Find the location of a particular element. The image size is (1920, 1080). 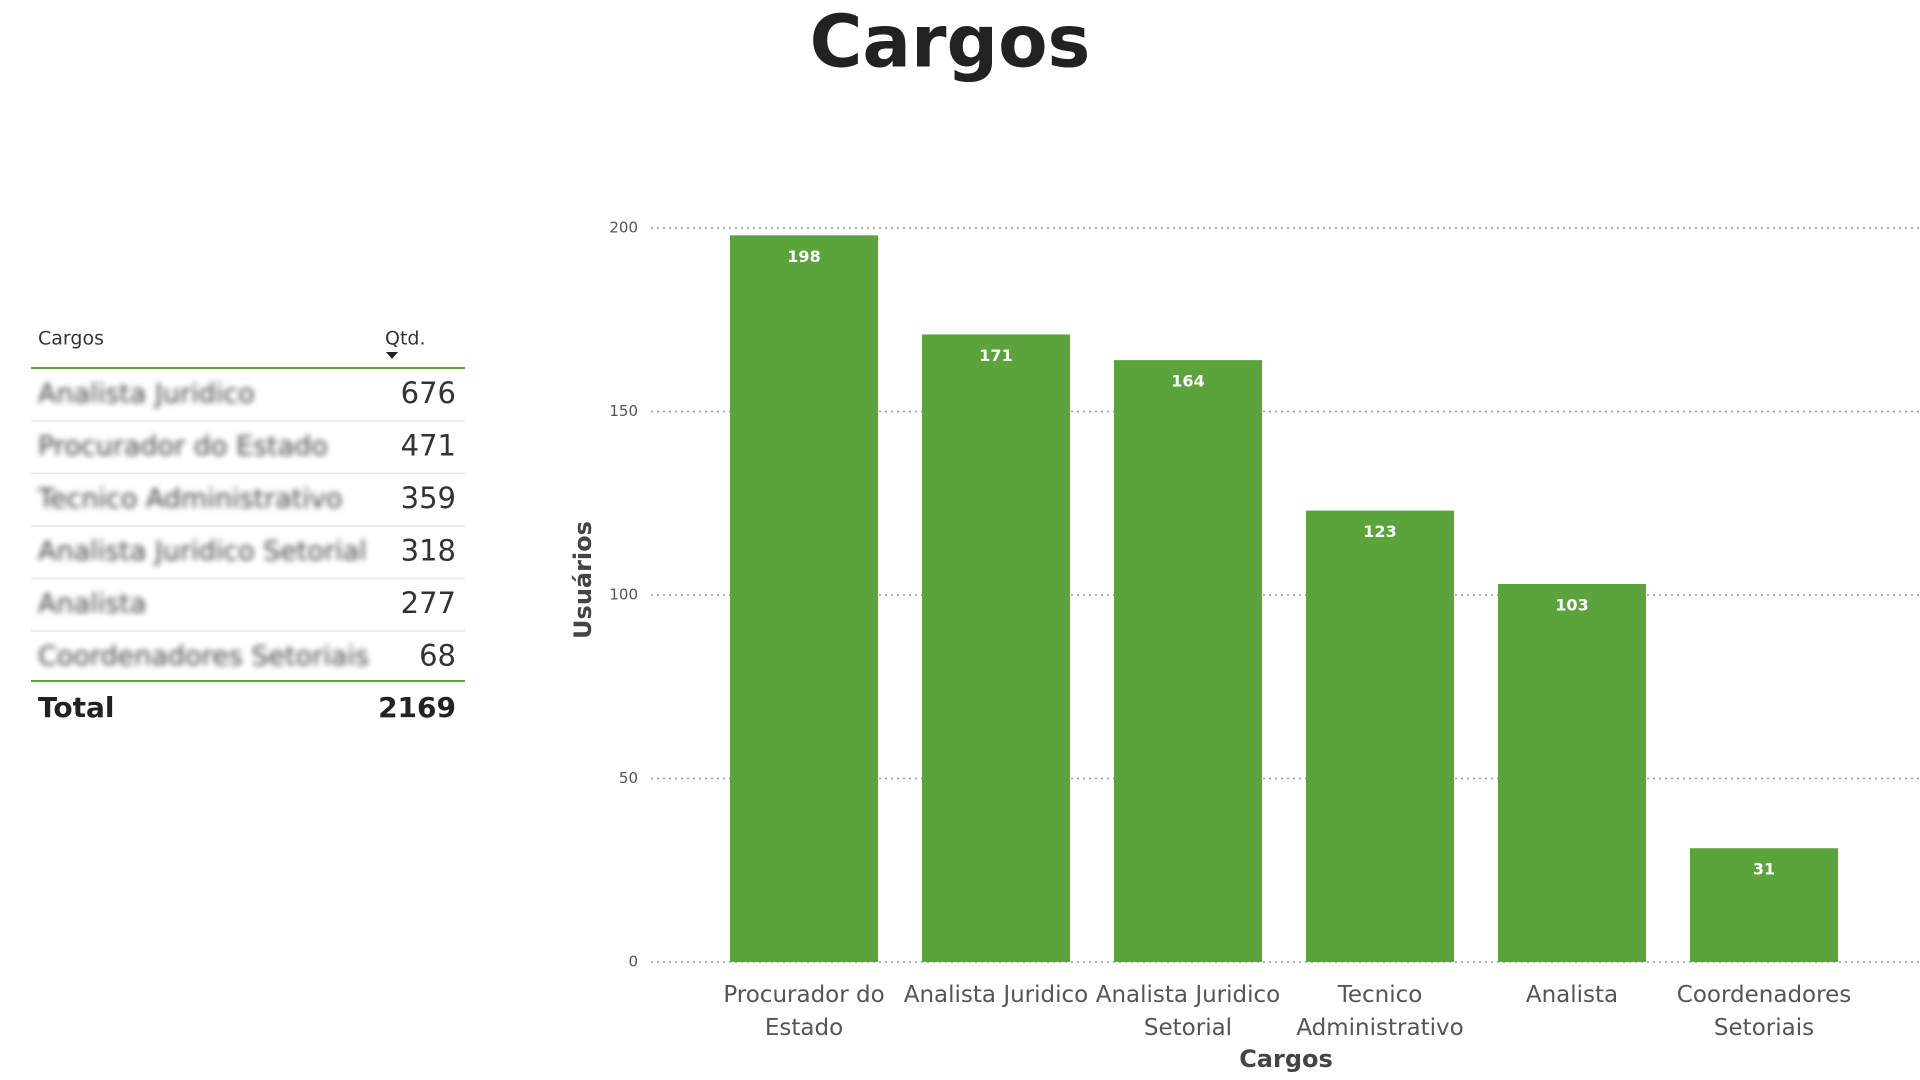

row-value: 318 is located at coordinates (428, 551).